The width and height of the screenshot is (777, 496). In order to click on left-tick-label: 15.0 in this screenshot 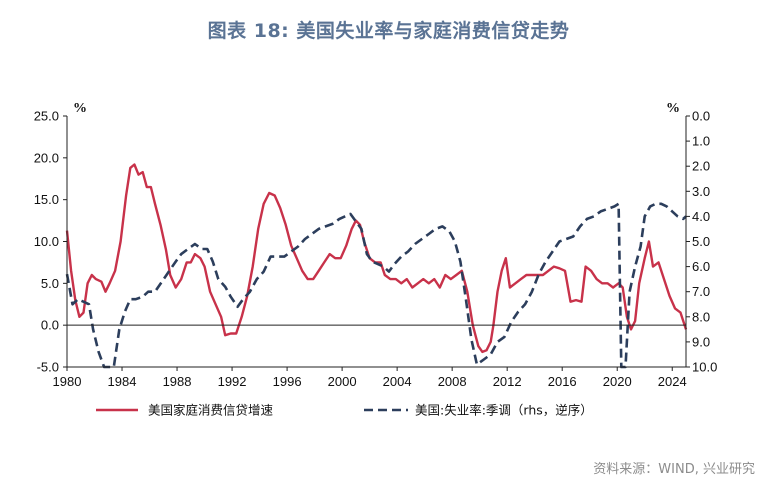, I will do `click(46, 199)`.